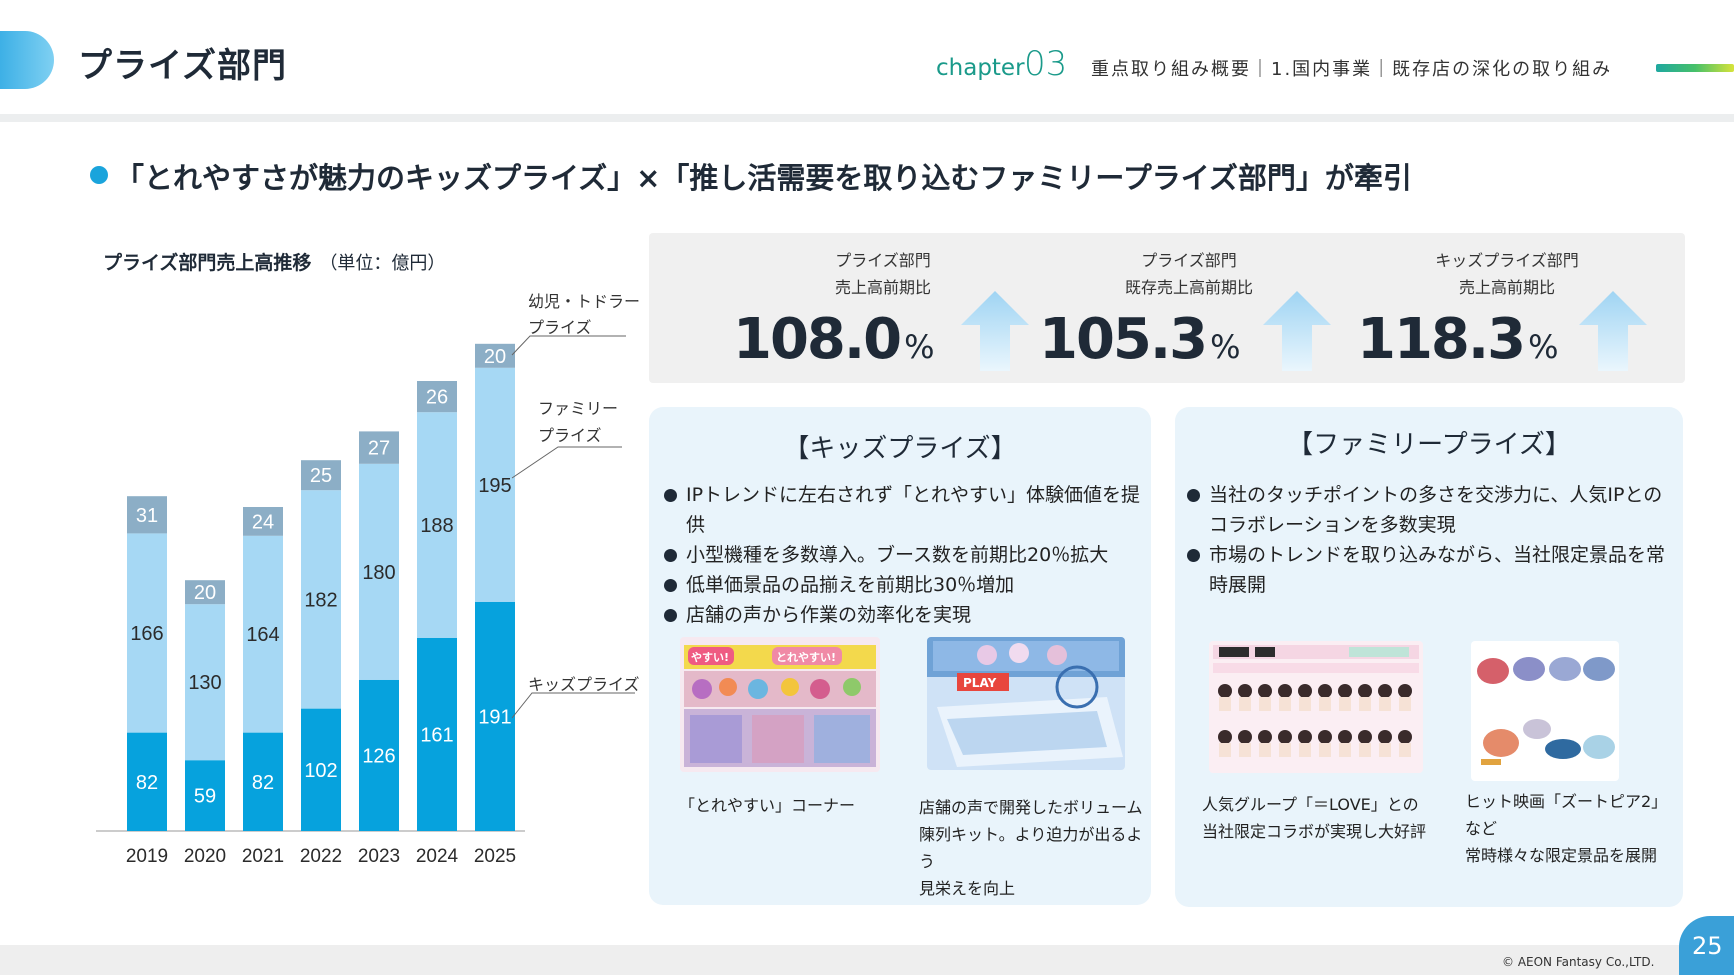 The image size is (1734, 975). I want to click on caption-line: 店舗の声で開発したボリューム, so click(1031, 807).